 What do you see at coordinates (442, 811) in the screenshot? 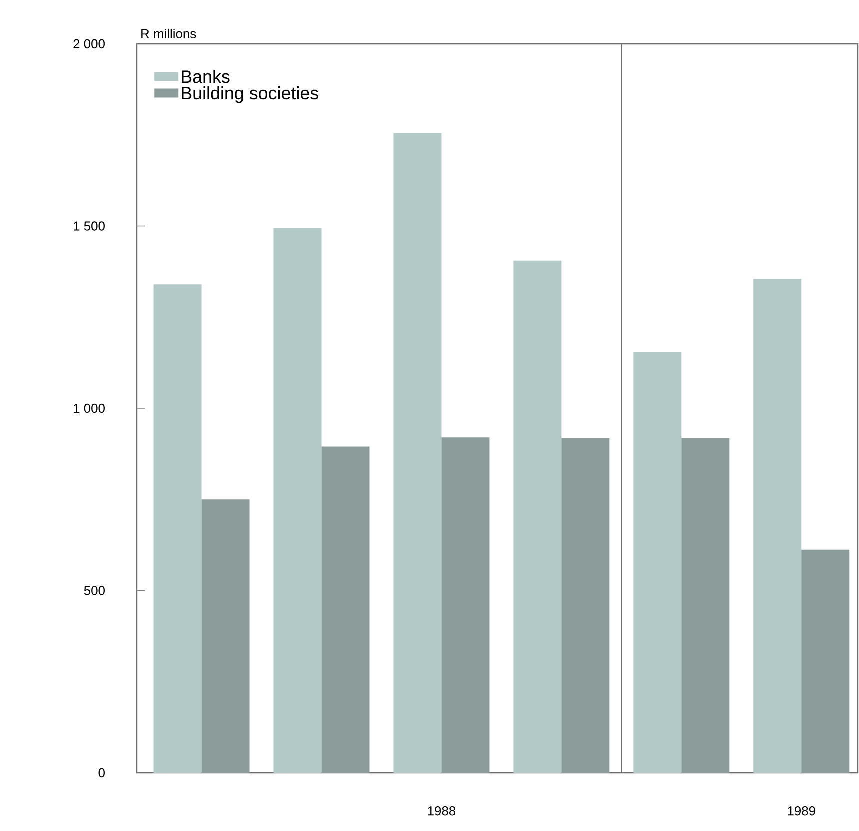
I see `x-tick-label: 1988` at bounding box center [442, 811].